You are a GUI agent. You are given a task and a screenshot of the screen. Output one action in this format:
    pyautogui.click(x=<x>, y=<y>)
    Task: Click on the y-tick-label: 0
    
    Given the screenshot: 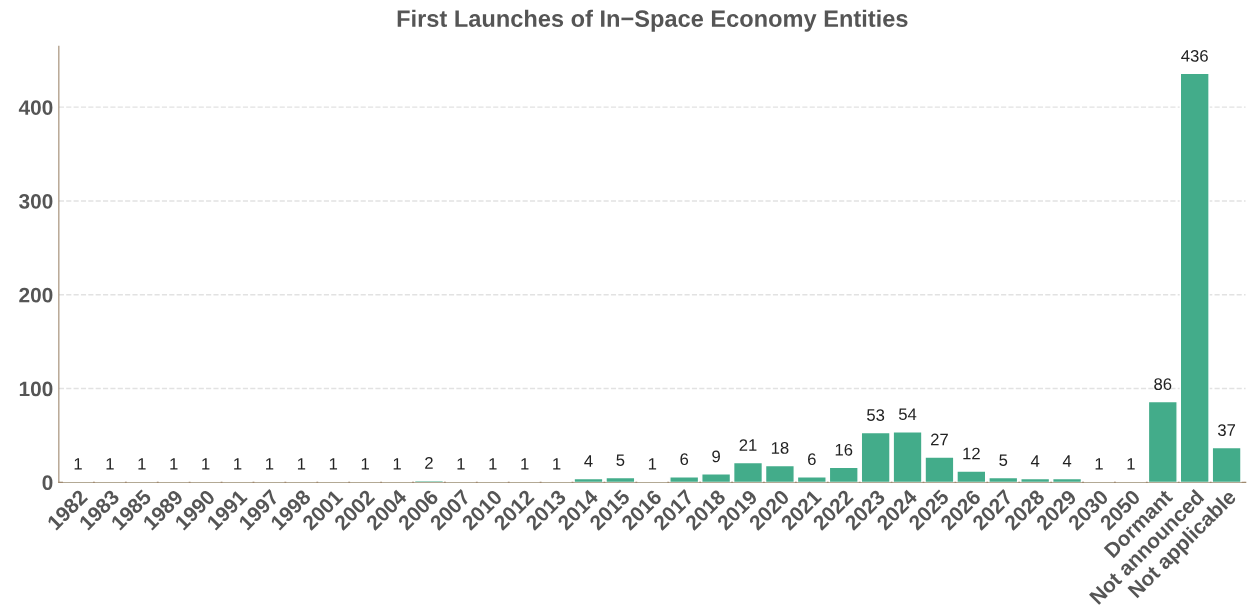 What is the action you would take?
    pyautogui.click(x=47, y=483)
    